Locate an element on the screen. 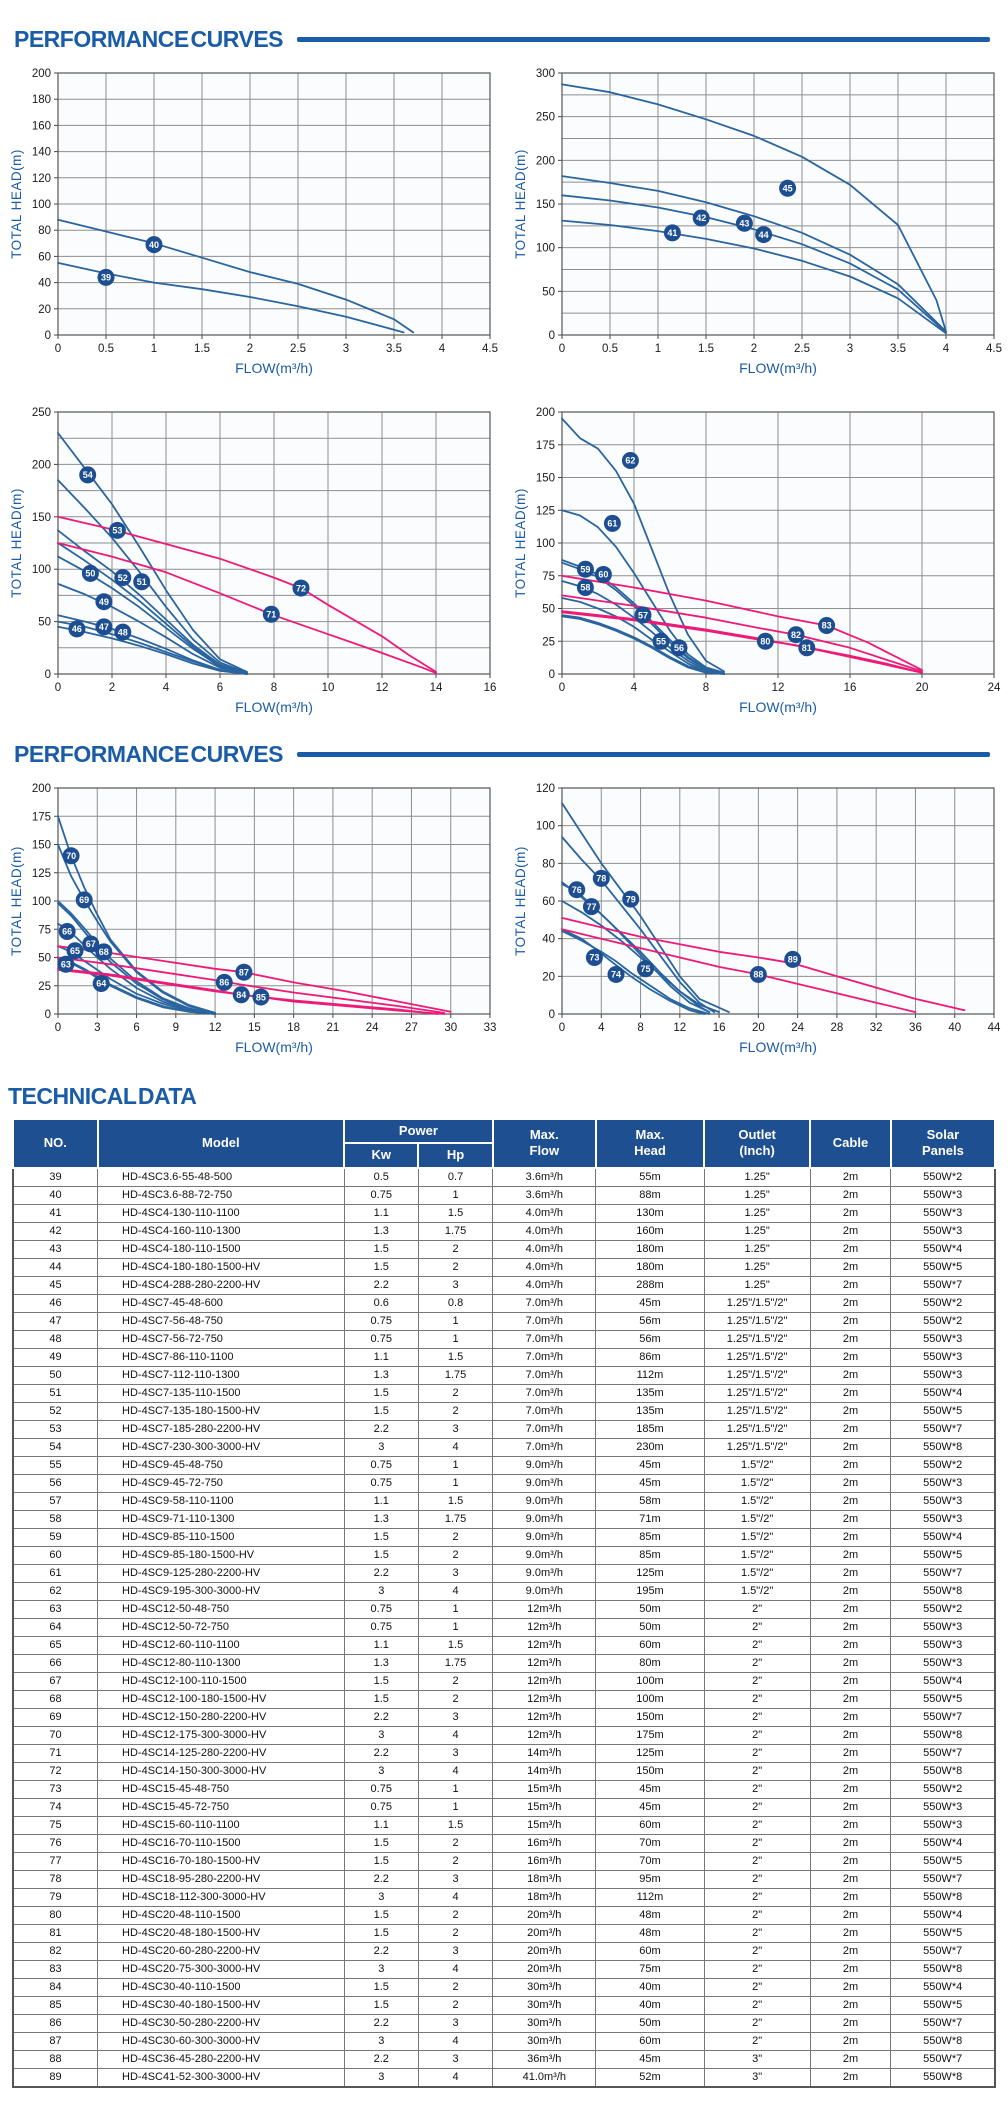 The image size is (1008, 2123). cell-hp: 0.7 is located at coordinates (455, 1177).